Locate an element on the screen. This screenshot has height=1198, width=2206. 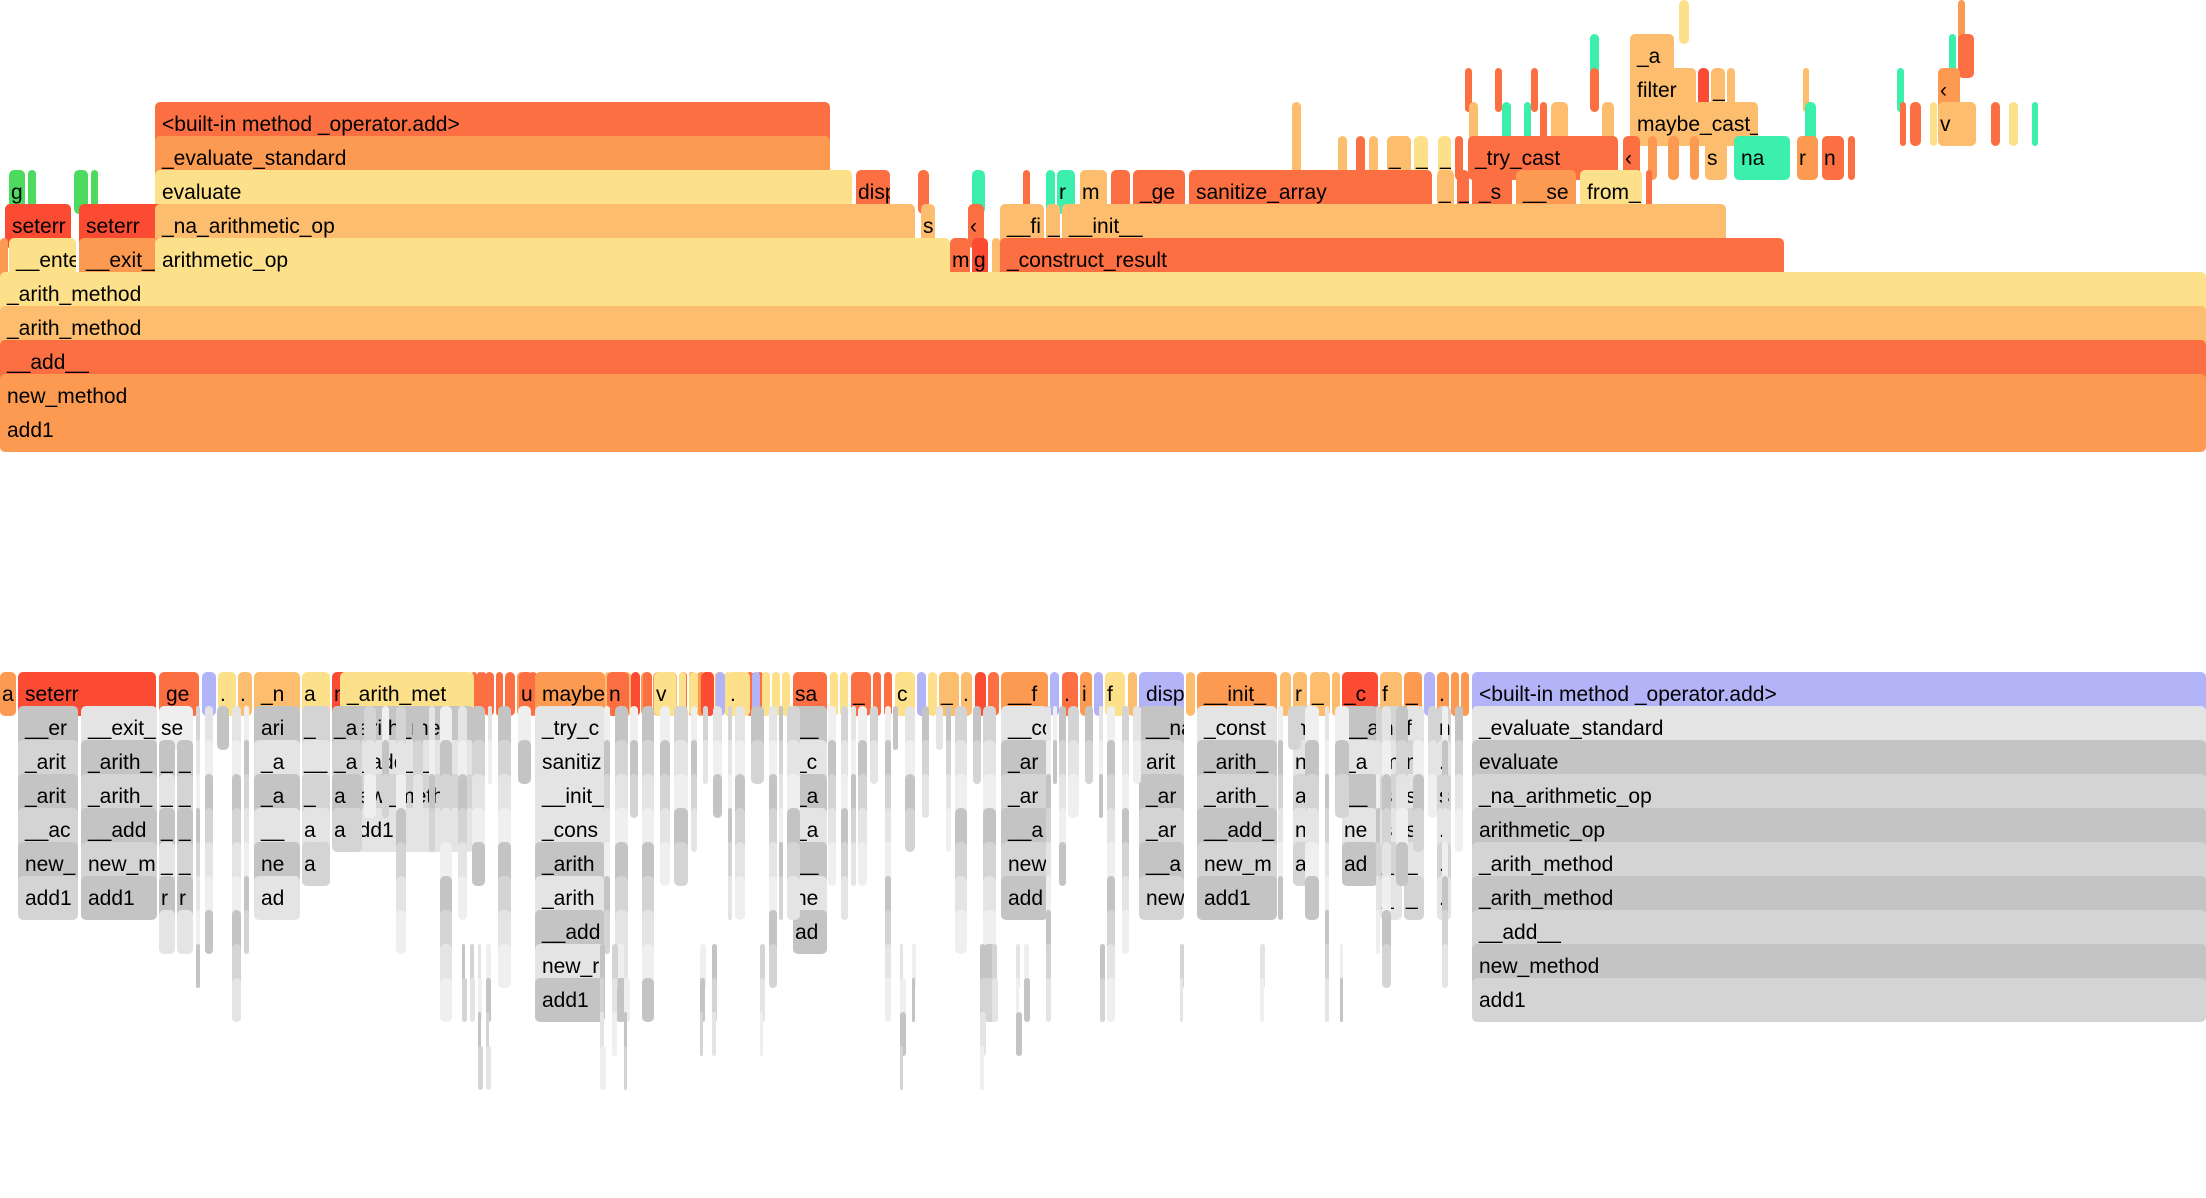
flame-frame: r is located at coordinates (1807, 158).